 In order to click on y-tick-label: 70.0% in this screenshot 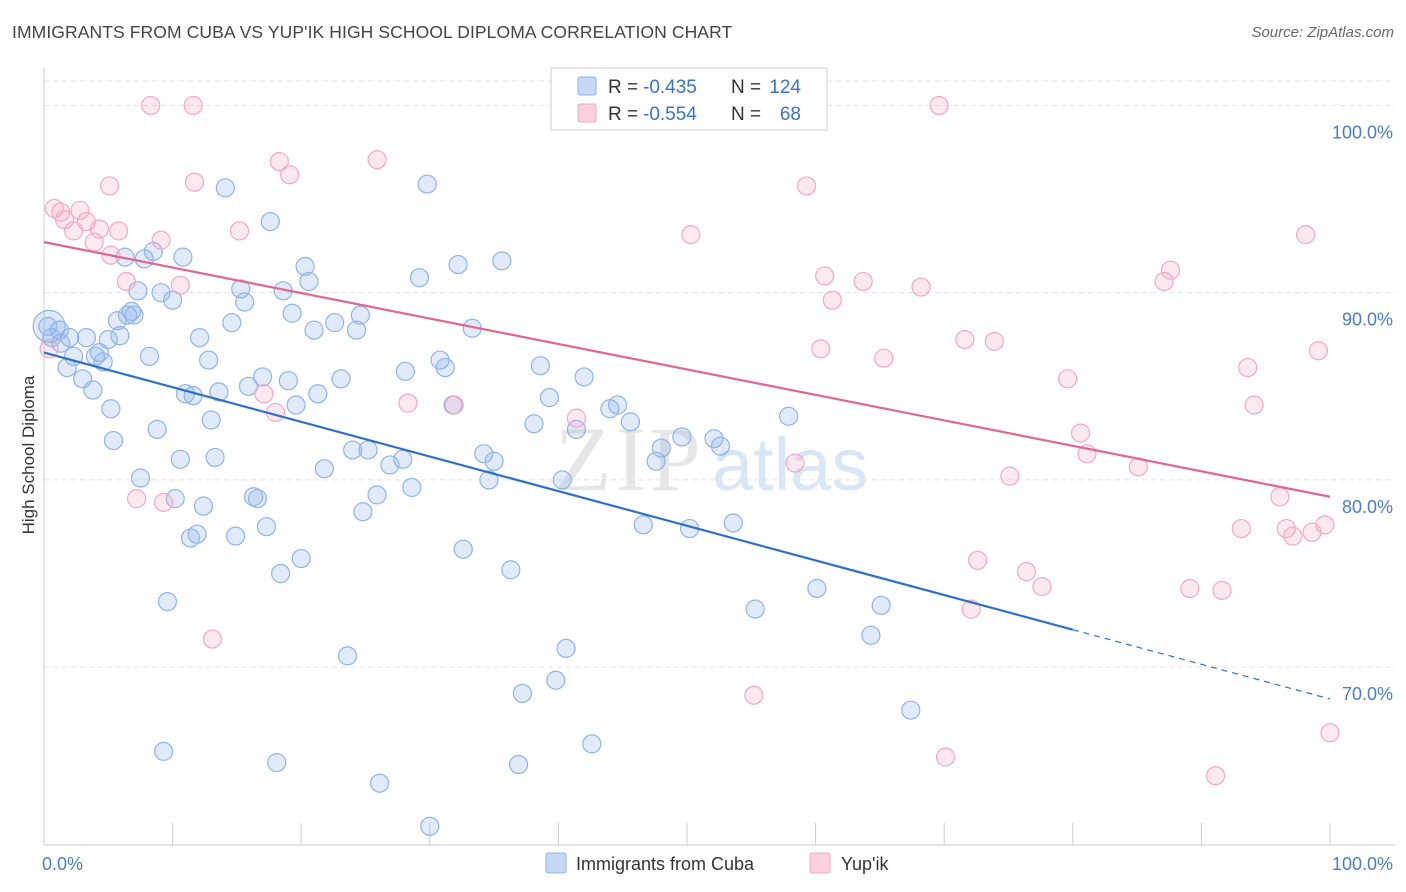, I will do `click(1367, 694)`.